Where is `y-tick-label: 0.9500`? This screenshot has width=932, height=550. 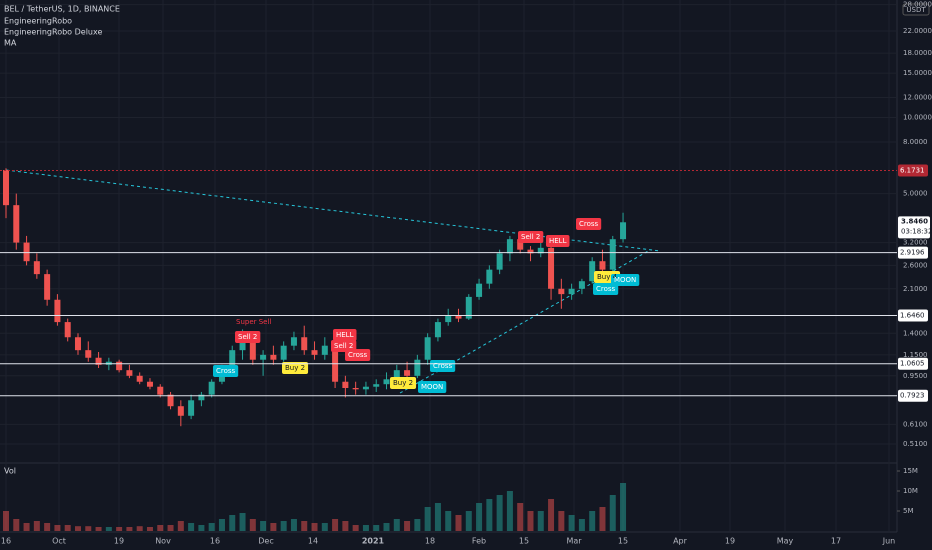 y-tick-label: 0.9500 is located at coordinates (915, 376).